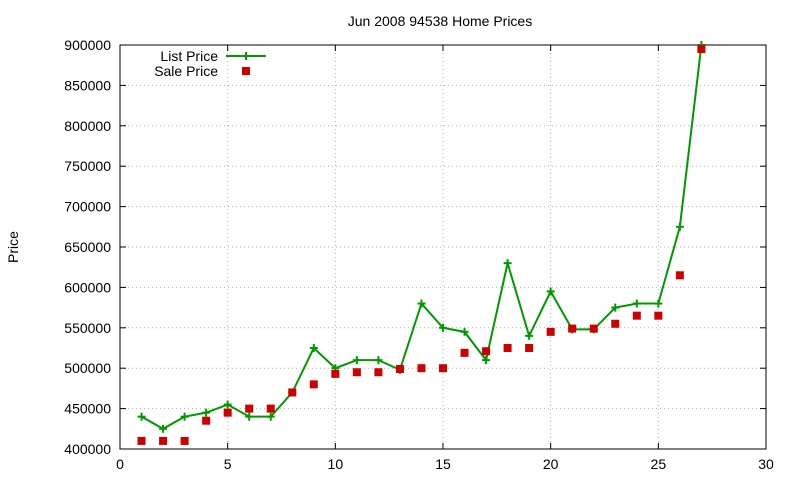 The image size is (800, 480). What do you see at coordinates (659, 464) in the screenshot?
I see `x-tick-label: 25` at bounding box center [659, 464].